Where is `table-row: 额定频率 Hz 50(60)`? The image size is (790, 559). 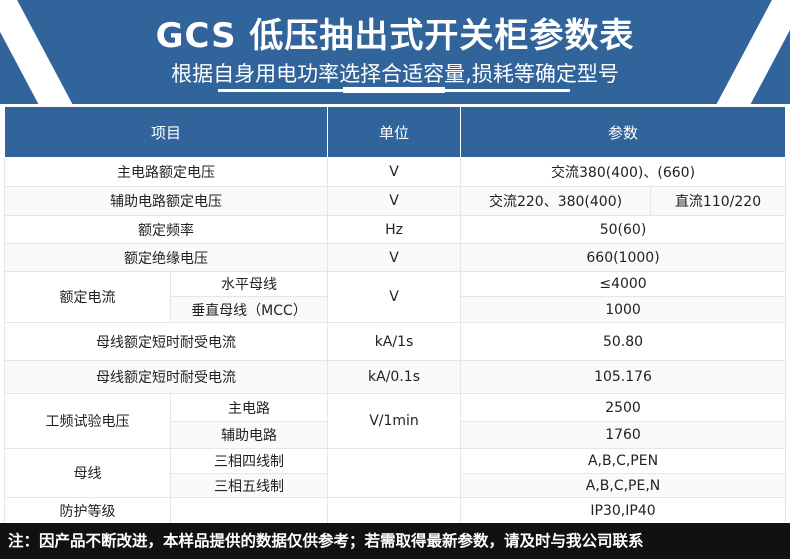 table-row: 额定频率 Hz 50(60) is located at coordinates (395, 229).